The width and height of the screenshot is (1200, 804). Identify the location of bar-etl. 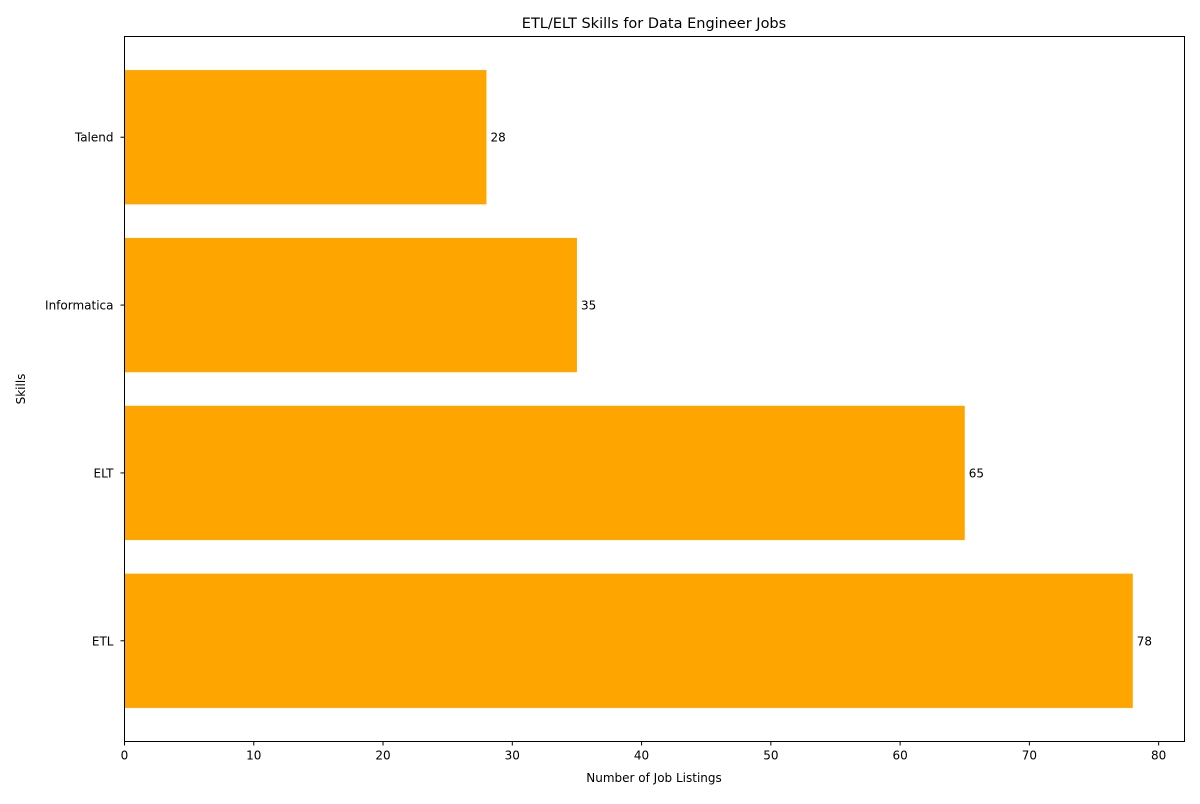
(628, 640).